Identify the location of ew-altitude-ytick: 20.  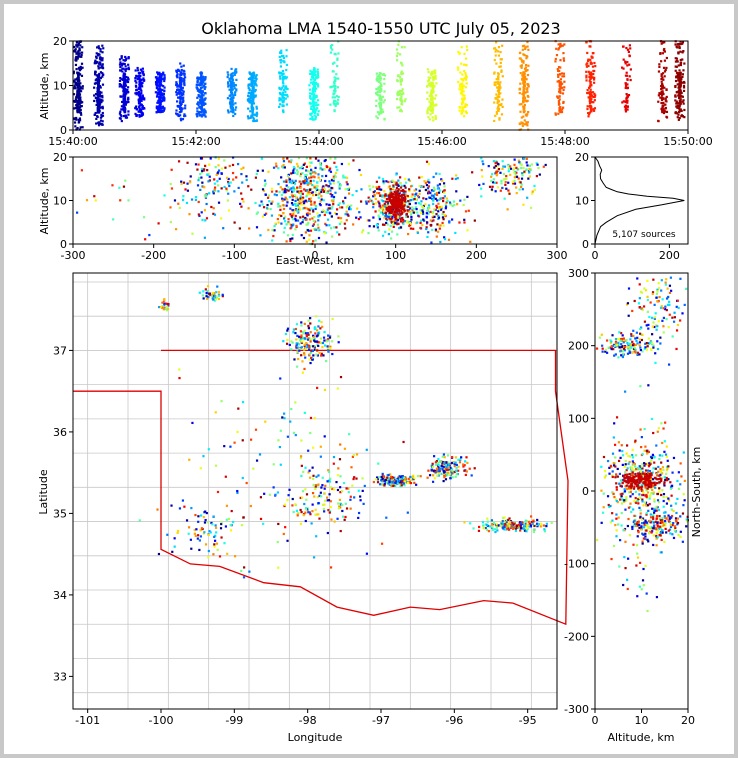
(60, 157).